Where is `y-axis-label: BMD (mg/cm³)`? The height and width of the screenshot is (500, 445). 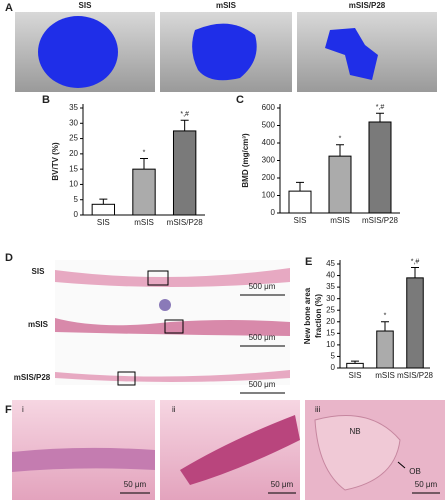
y-axis-label: BMD (mg/cm³) is located at coordinates (245, 160).